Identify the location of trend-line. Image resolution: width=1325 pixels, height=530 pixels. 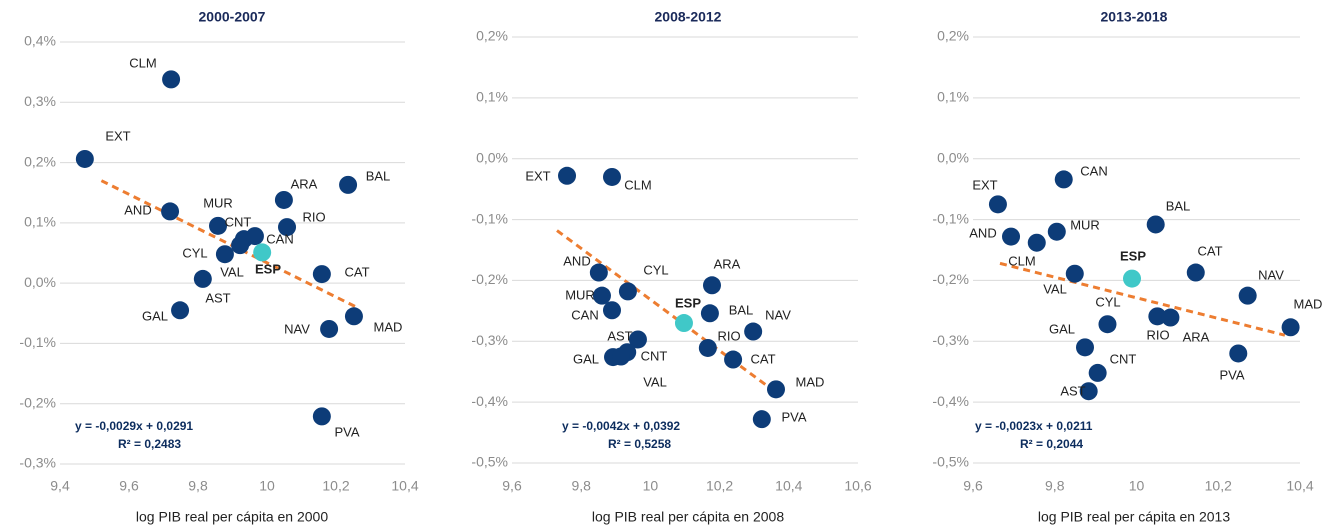
(669, 313).